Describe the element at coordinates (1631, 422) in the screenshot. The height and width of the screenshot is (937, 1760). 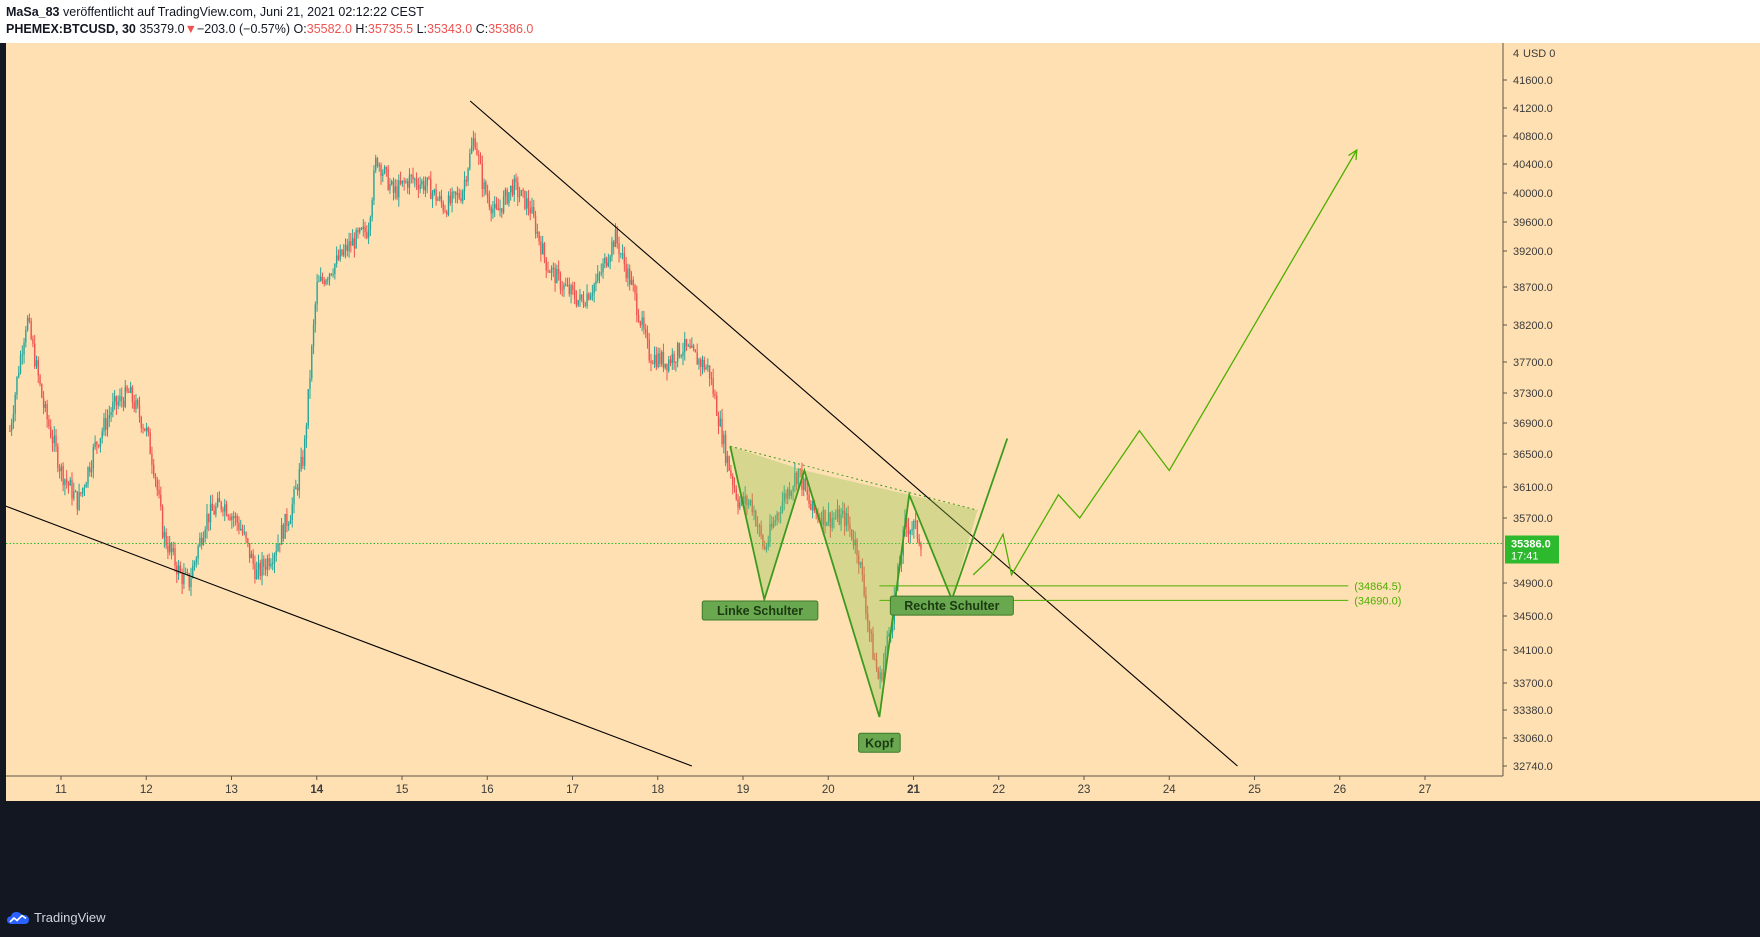
I see `price-axis-background` at that location.